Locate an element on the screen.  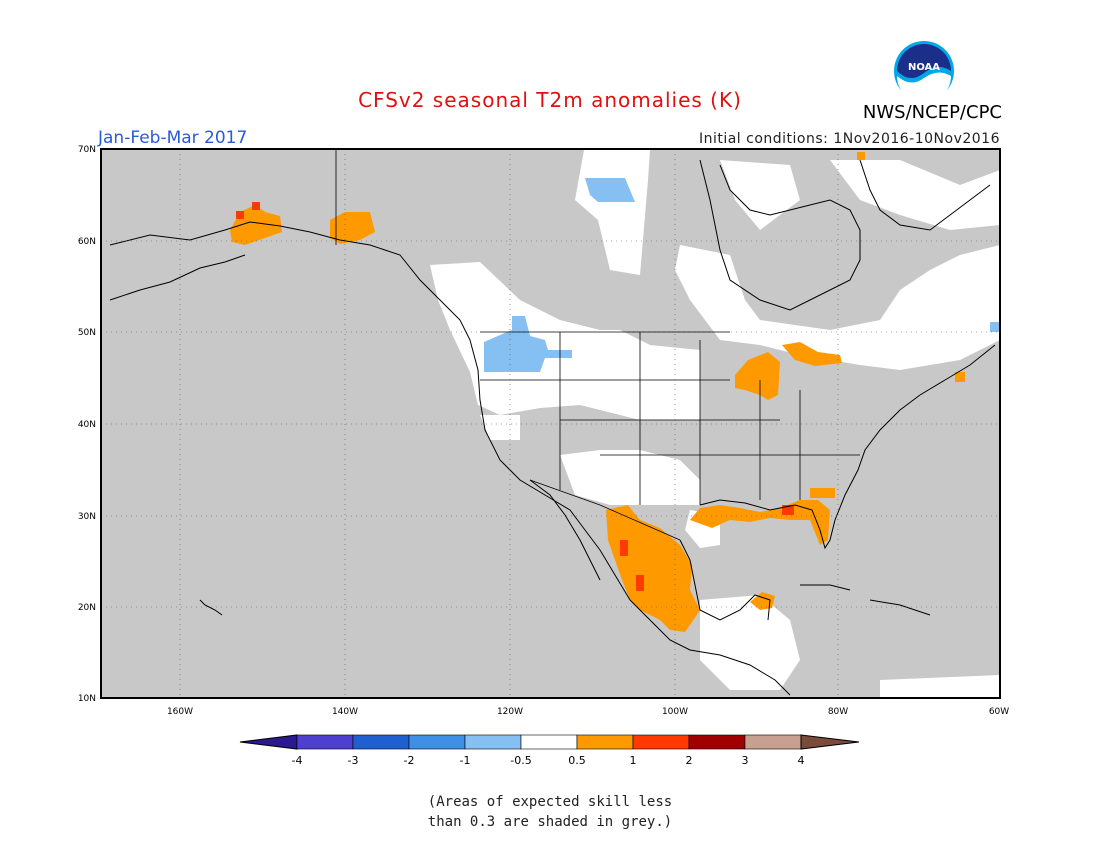
colorbar-label: -0.5 is located at coordinates (520, 760).